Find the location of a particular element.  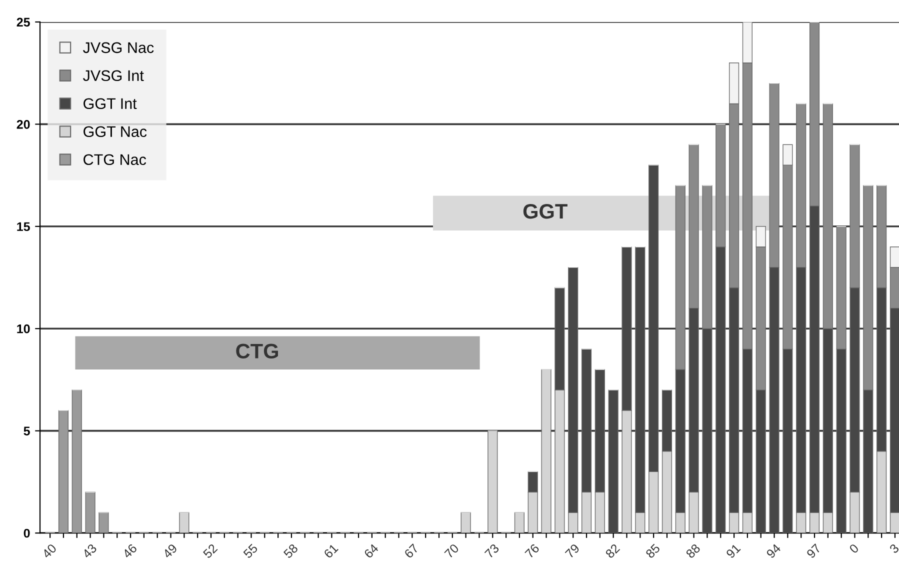

annotation: GGT is located at coordinates (545, 211).